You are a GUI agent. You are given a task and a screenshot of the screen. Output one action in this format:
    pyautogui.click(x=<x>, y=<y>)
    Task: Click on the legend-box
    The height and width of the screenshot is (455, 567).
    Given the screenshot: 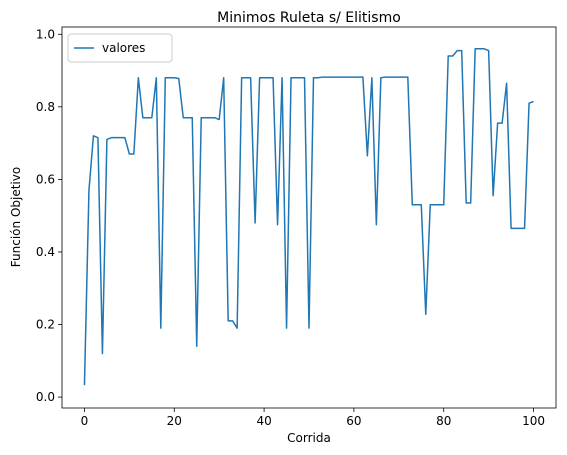 What is the action you would take?
    pyautogui.click(x=120, y=48)
    